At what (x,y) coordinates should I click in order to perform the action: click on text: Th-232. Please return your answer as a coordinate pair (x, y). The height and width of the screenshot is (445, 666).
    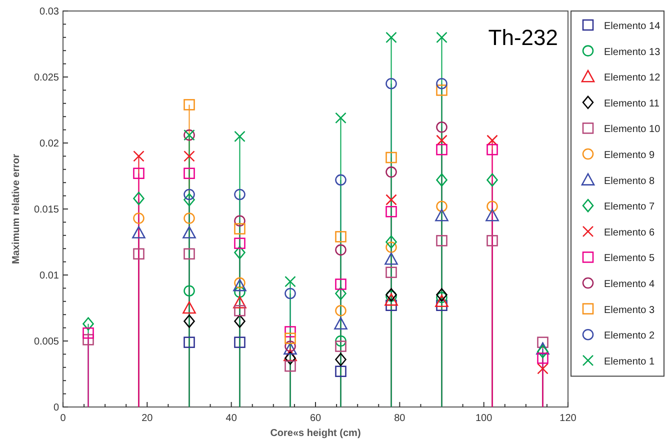
    Looking at the image, I should click on (523, 37).